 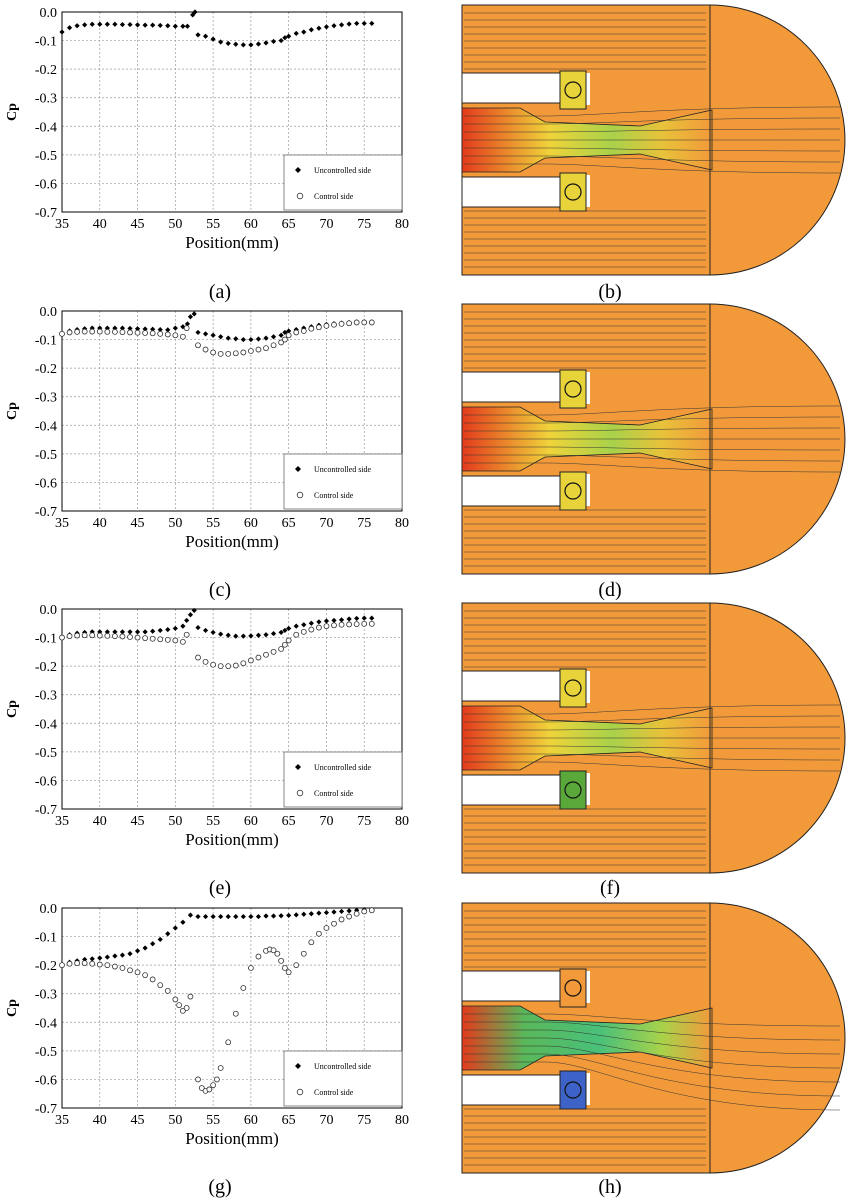 What do you see at coordinates (138, 224) in the screenshot?
I see `x-tick-label: 45` at bounding box center [138, 224].